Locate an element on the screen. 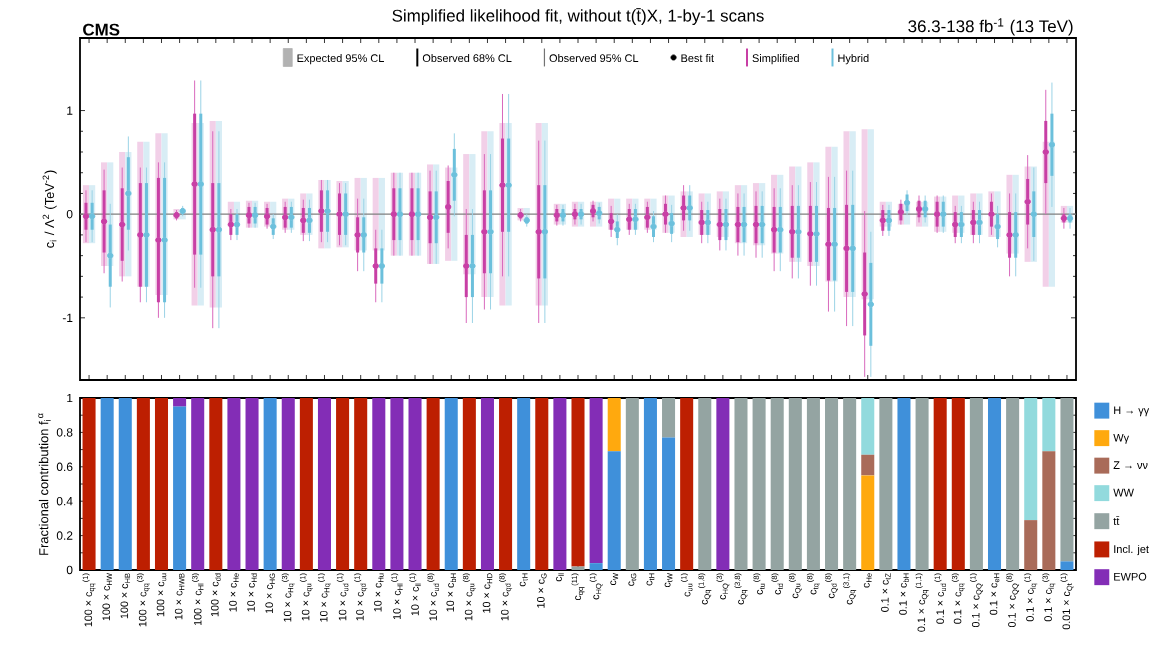 This screenshot has width=1160, height=652. text: CMS is located at coordinates (101, 29).